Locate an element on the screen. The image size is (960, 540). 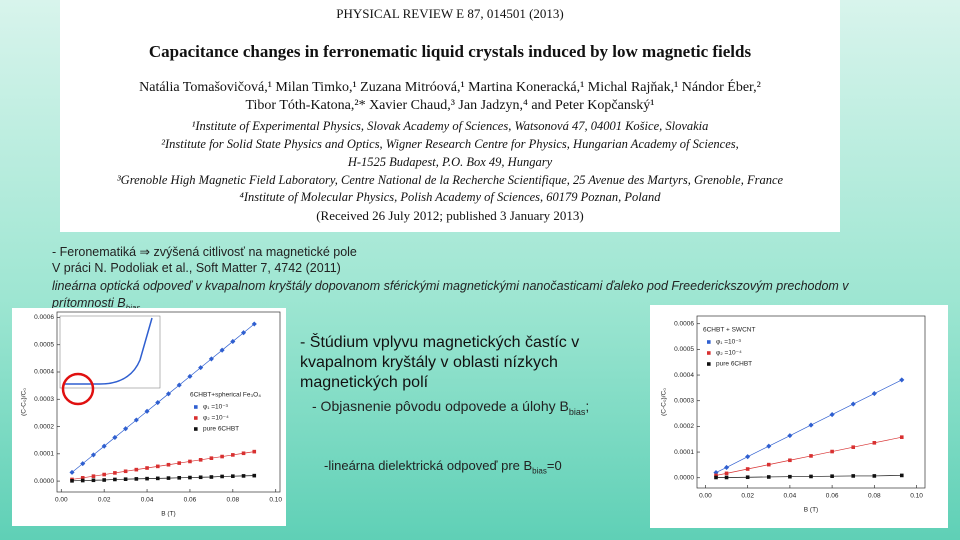
y-tick-label: 0.0003 is located at coordinates (684, 400).